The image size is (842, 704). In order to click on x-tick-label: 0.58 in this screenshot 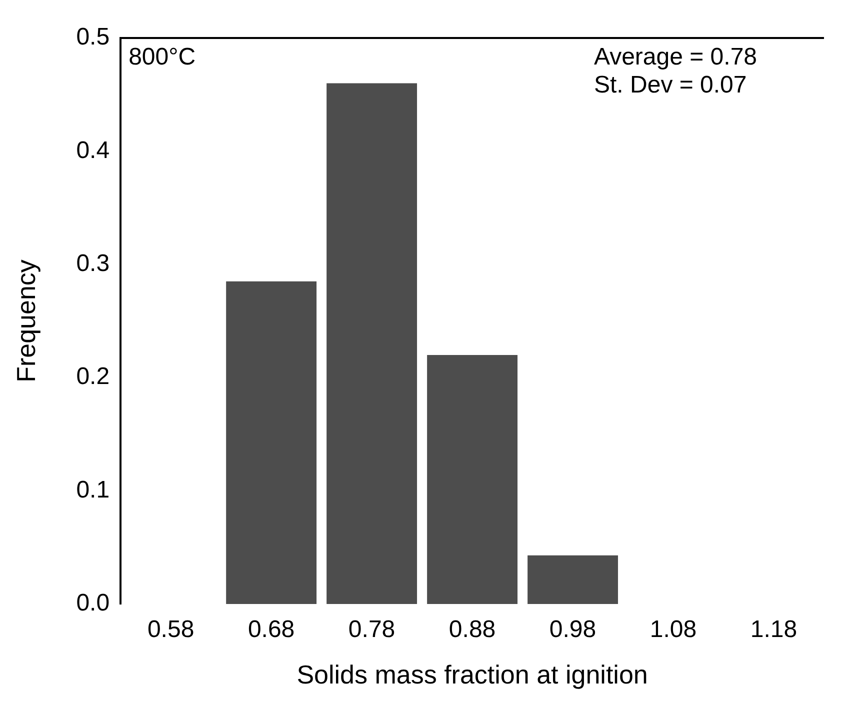, I will do `click(170, 630)`.